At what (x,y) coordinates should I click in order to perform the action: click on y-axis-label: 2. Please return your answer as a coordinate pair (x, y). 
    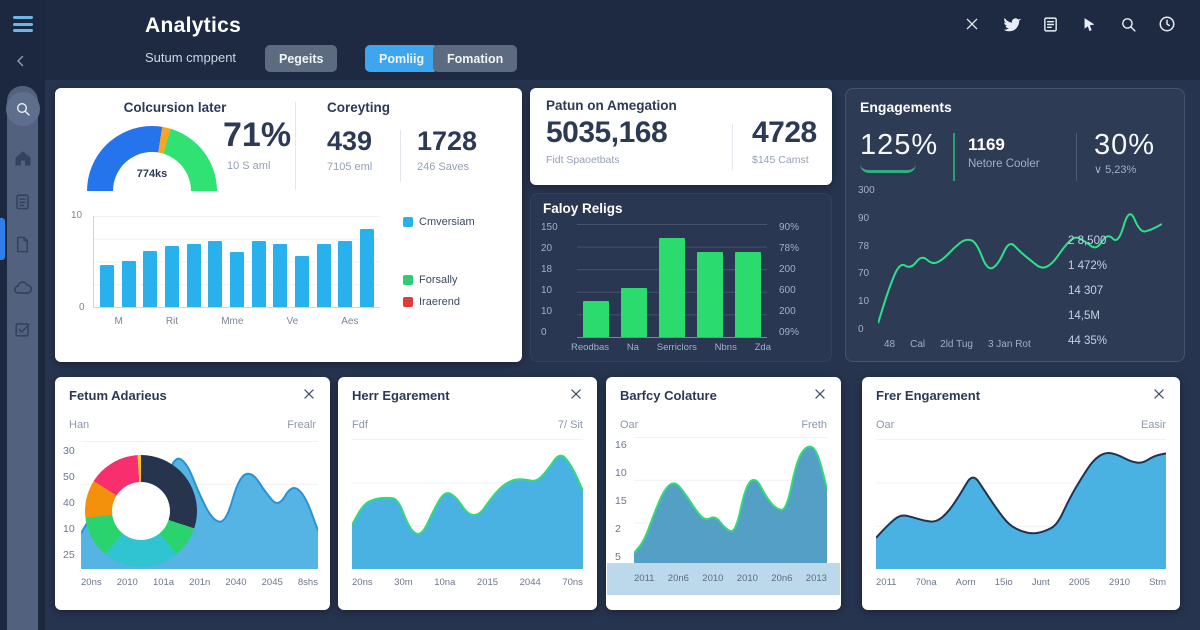
    Looking at the image, I should click on (618, 529).